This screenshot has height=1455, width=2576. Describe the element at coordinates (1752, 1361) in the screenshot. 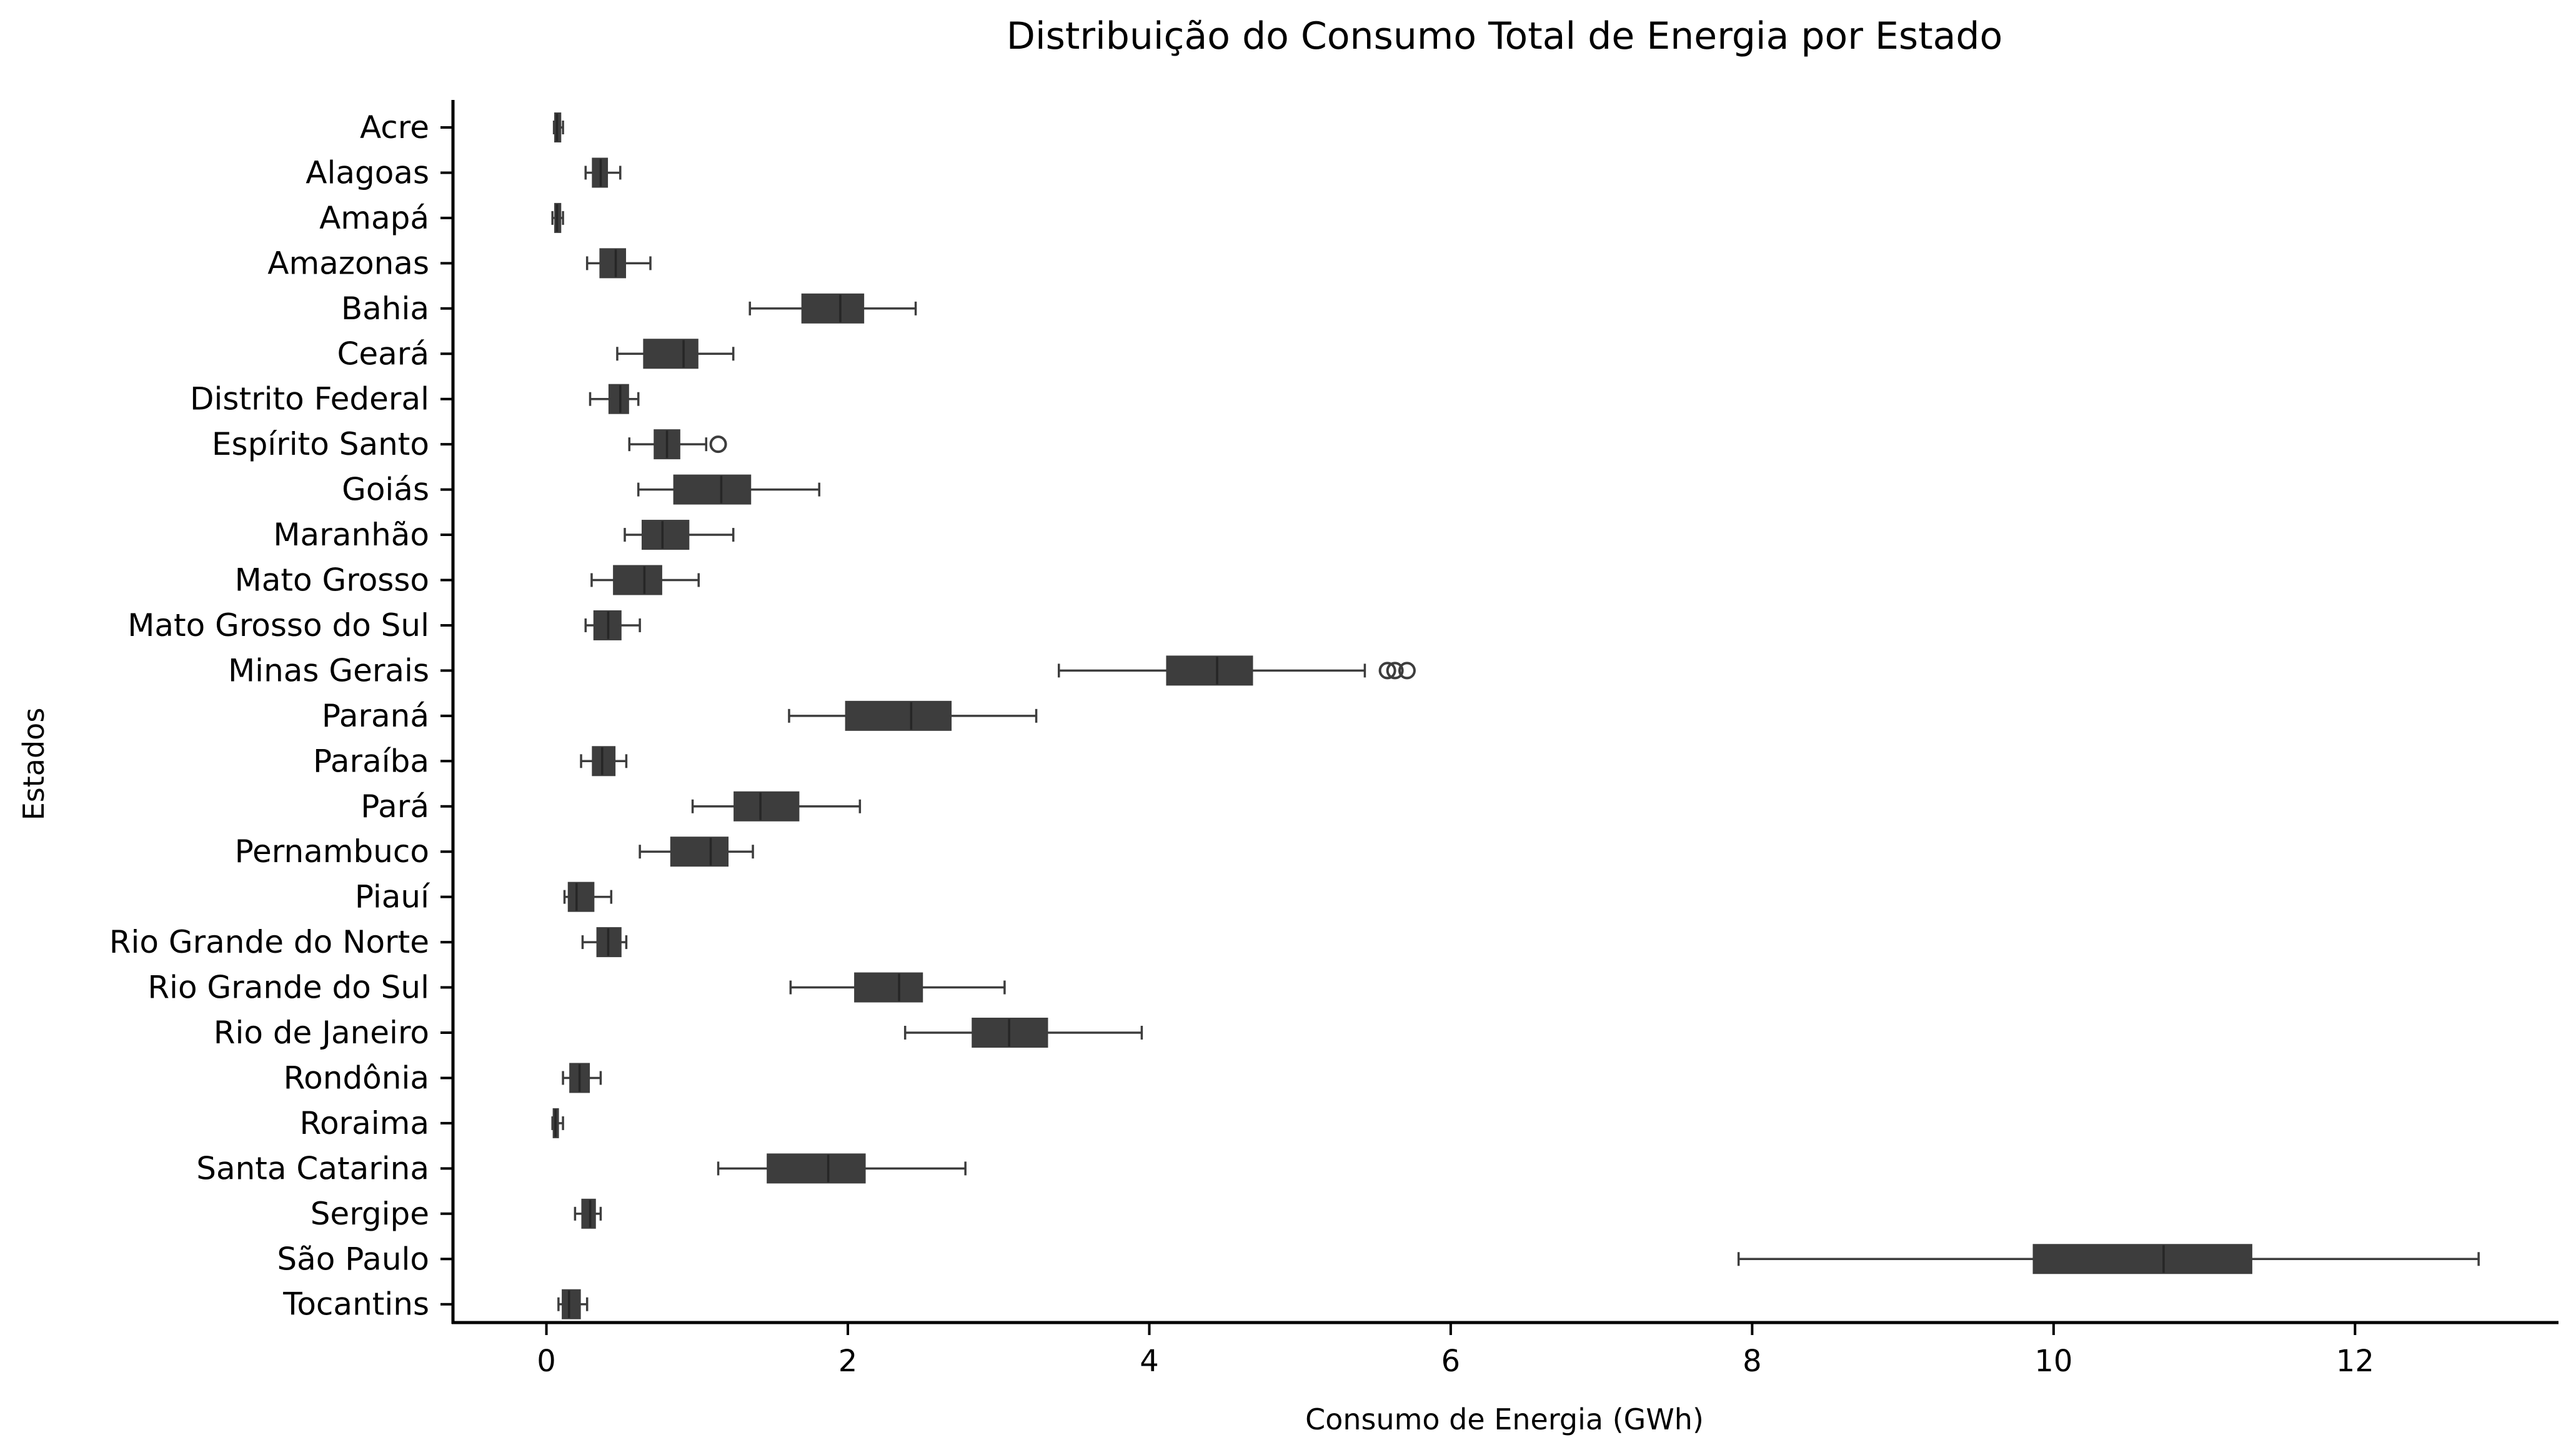

I see `x-tick-label: 8` at that location.